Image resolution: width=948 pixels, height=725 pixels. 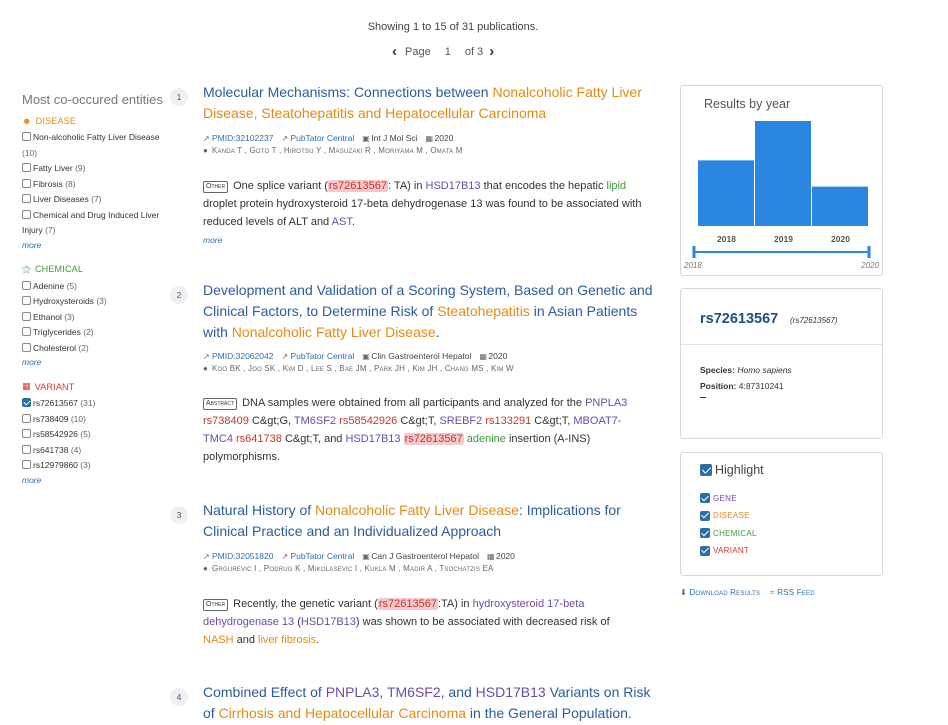 What do you see at coordinates (55, 465) in the screenshot?
I see `entity-label: rs12979860` at bounding box center [55, 465].